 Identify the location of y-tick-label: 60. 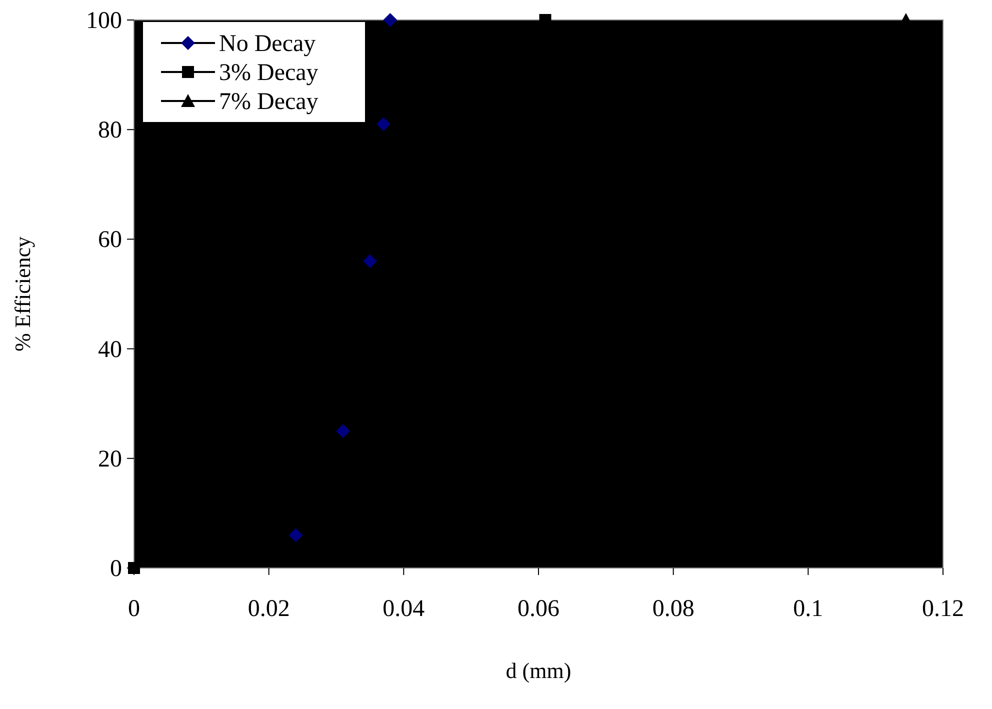
(110, 240).